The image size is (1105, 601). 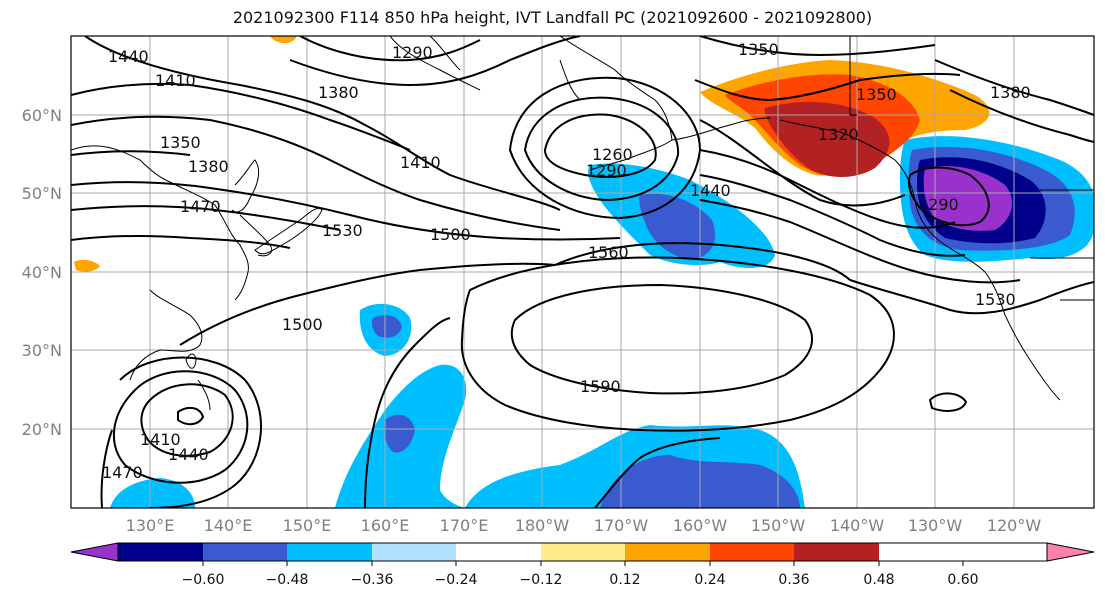 What do you see at coordinates (878, 580) in the screenshot?
I see `colorbar-tick-label: 0.48` at bounding box center [878, 580].